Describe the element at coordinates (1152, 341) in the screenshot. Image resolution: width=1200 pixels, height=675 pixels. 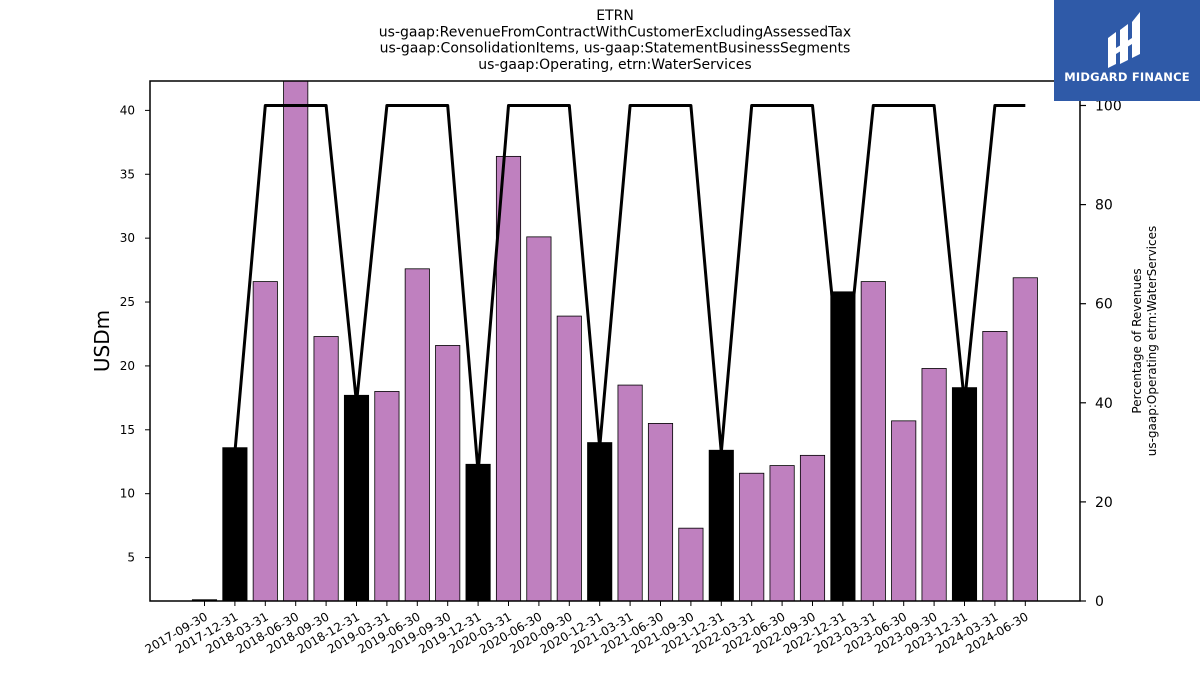
I see `y-axis-right-label: us-gaap:Operating etrn:WaterServices` at that location.